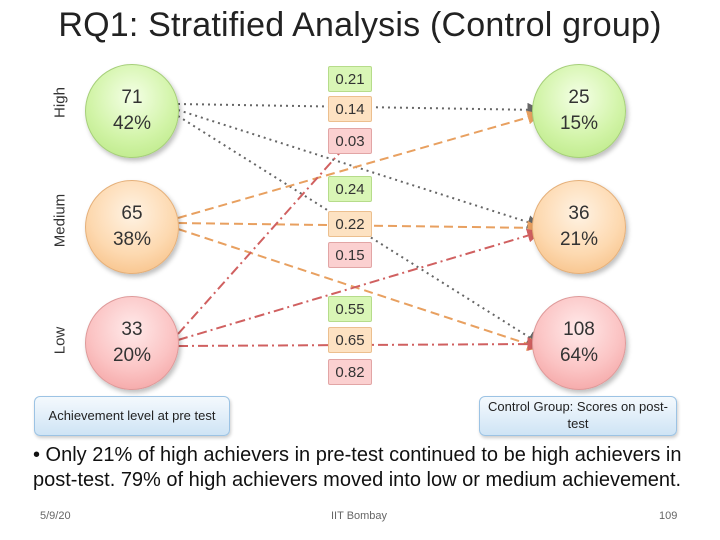 This screenshot has height=540, width=720. I want to click on post-high-count: 25, so click(579, 98).